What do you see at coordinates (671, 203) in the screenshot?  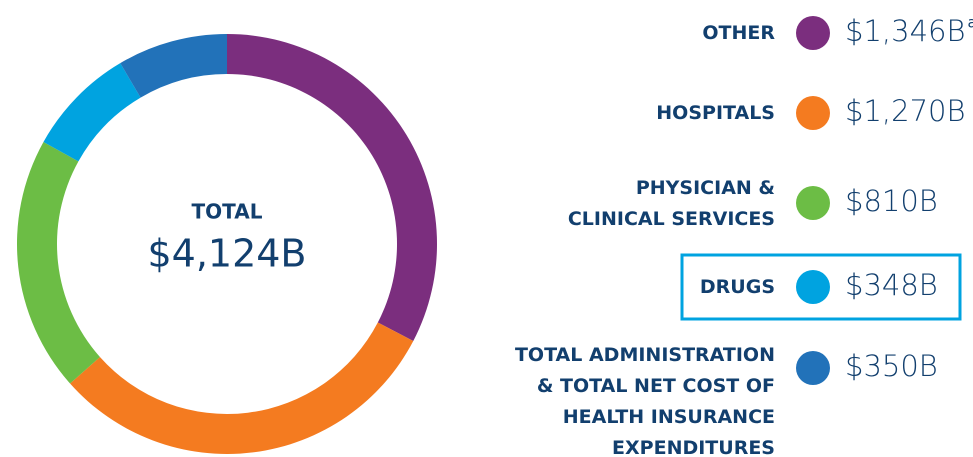 I see `legend-label: PHYSICIAN & CLINICAL SERVICES` at bounding box center [671, 203].